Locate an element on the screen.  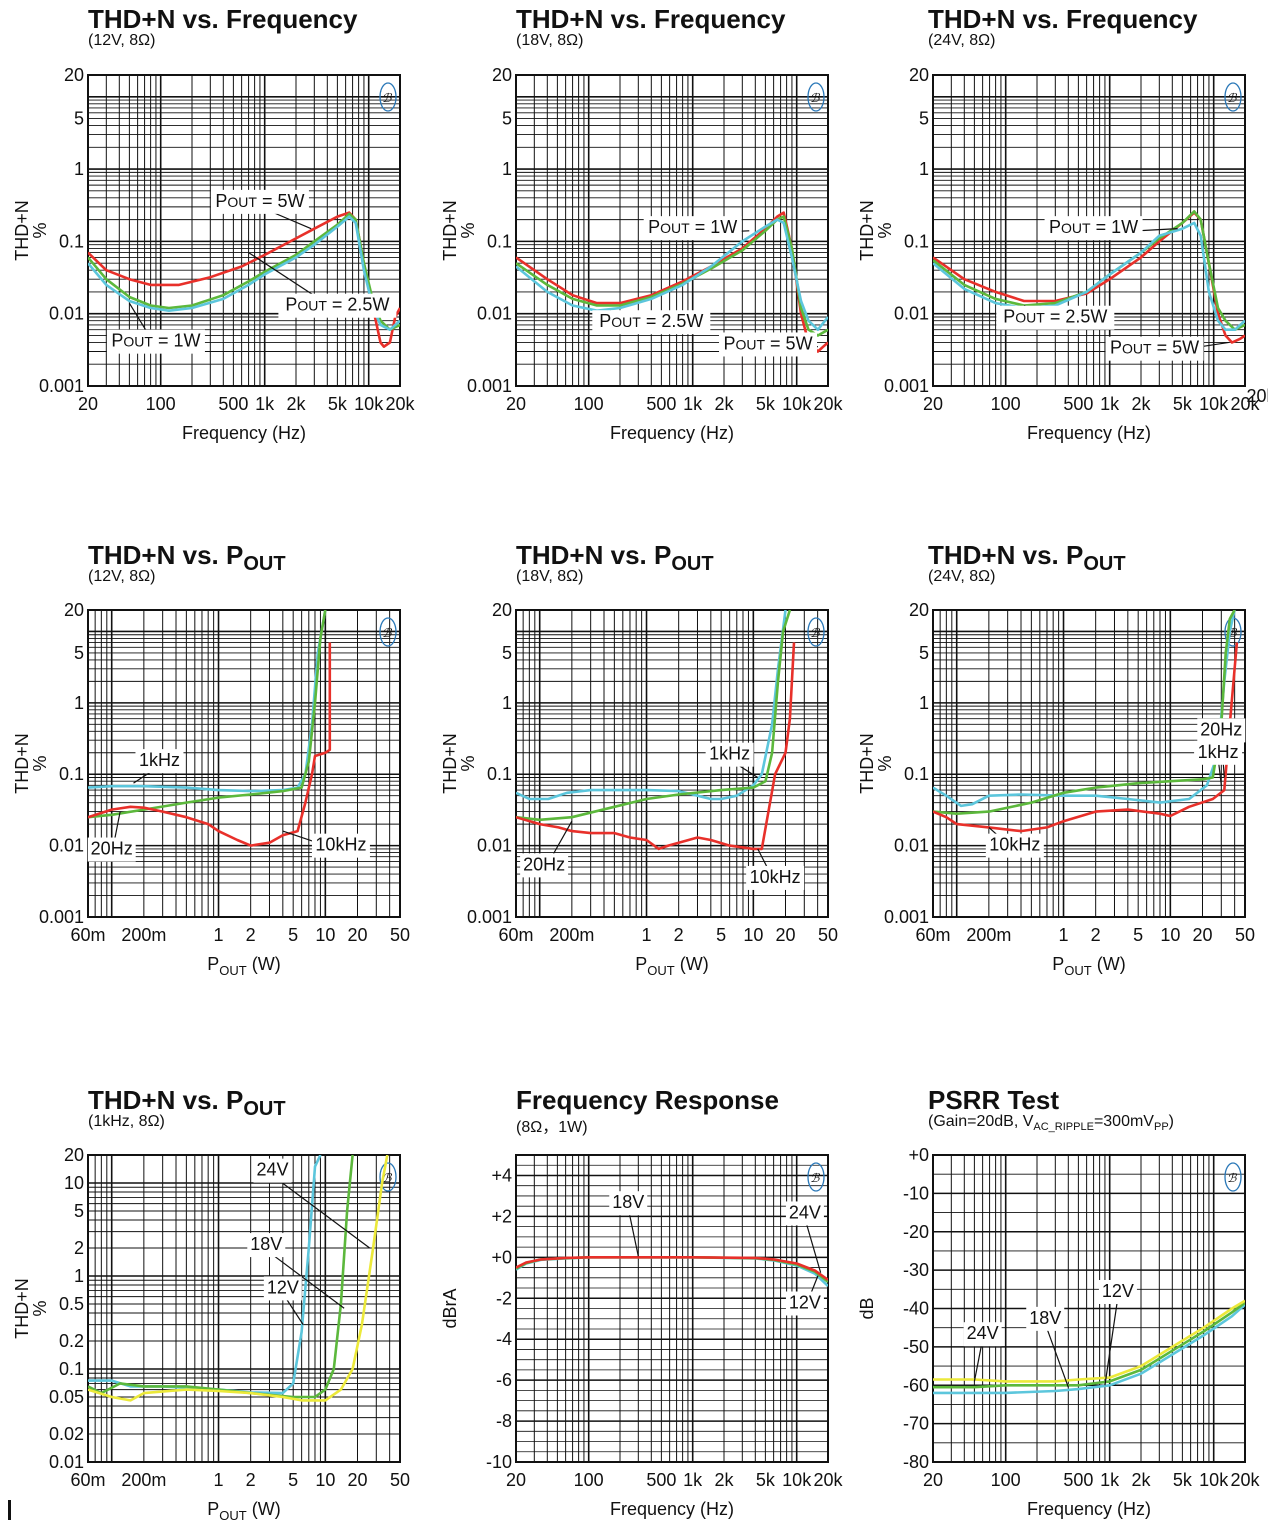
chart-title: THD+N vs. POUT is located at coordinates (615, 558).